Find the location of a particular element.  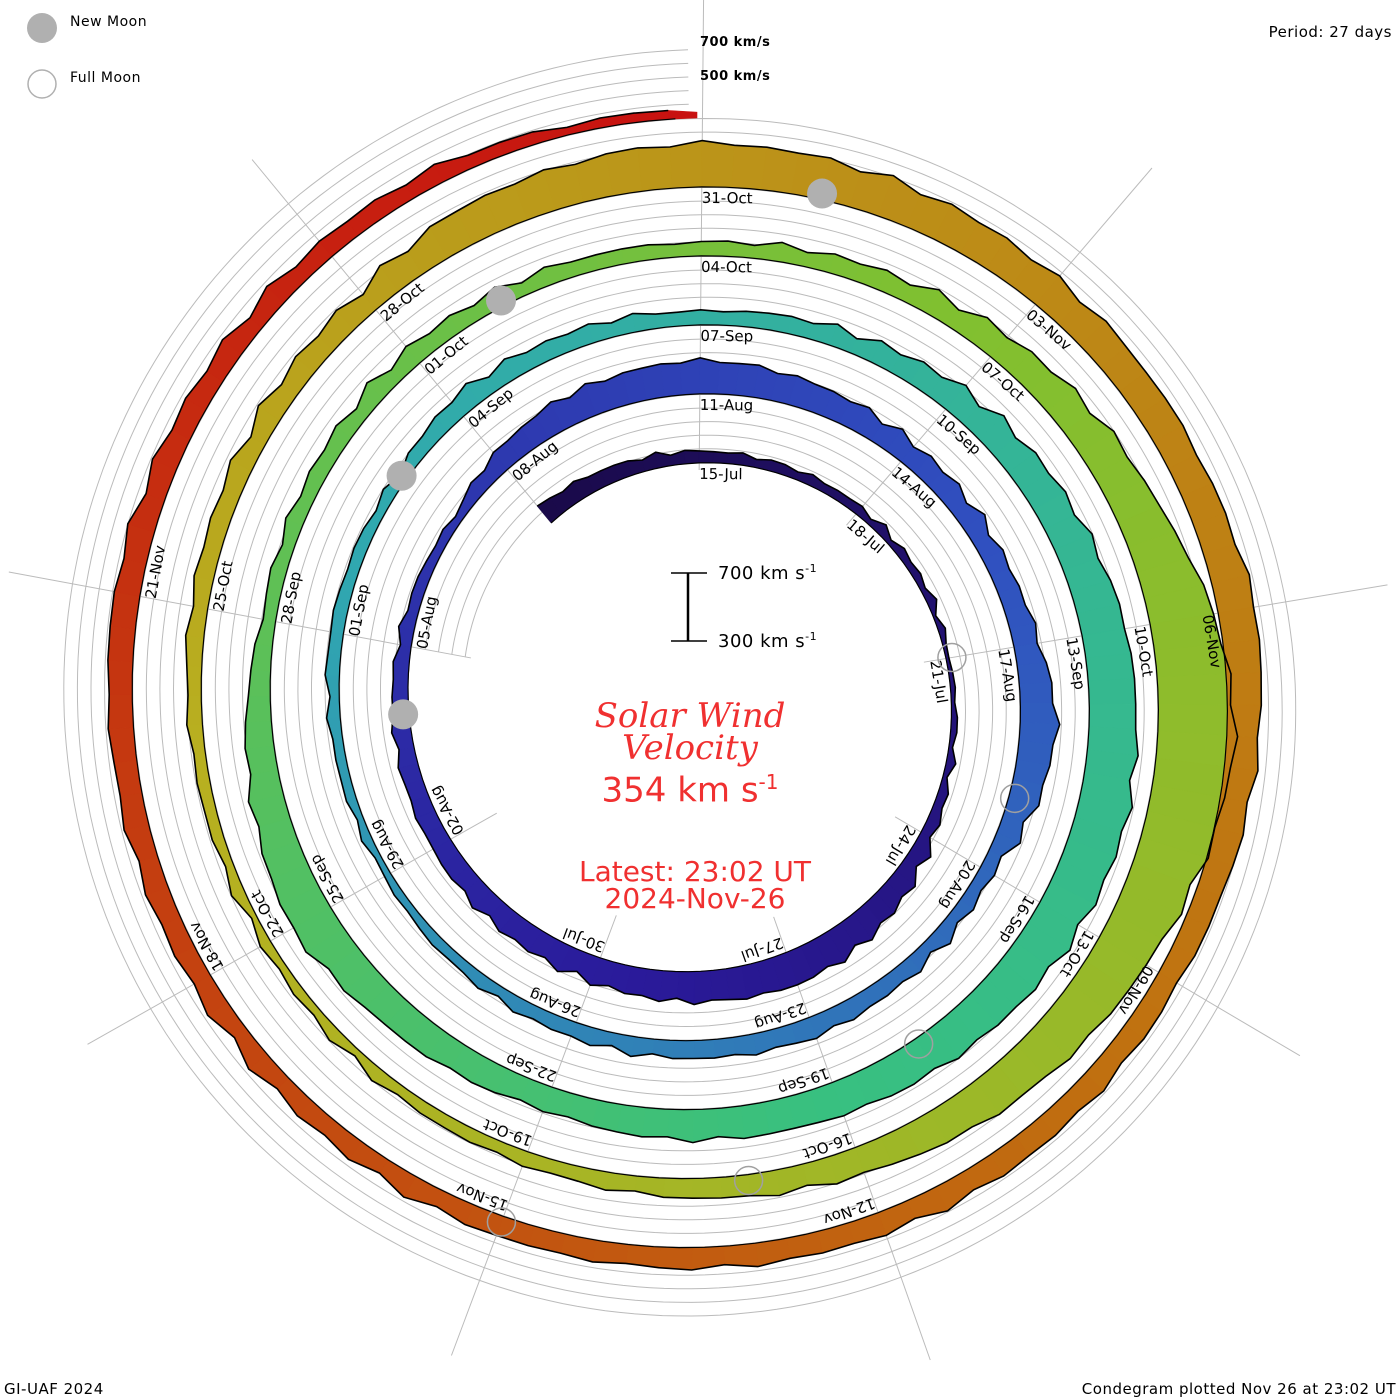

grid-label-500: 500 km/s is located at coordinates (735, 76).